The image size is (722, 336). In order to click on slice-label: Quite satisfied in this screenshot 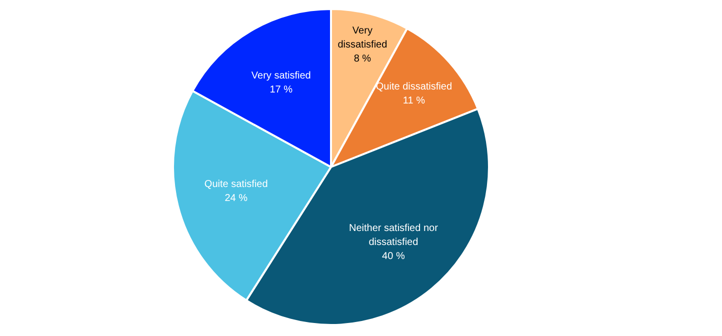, I will do `click(236, 184)`.